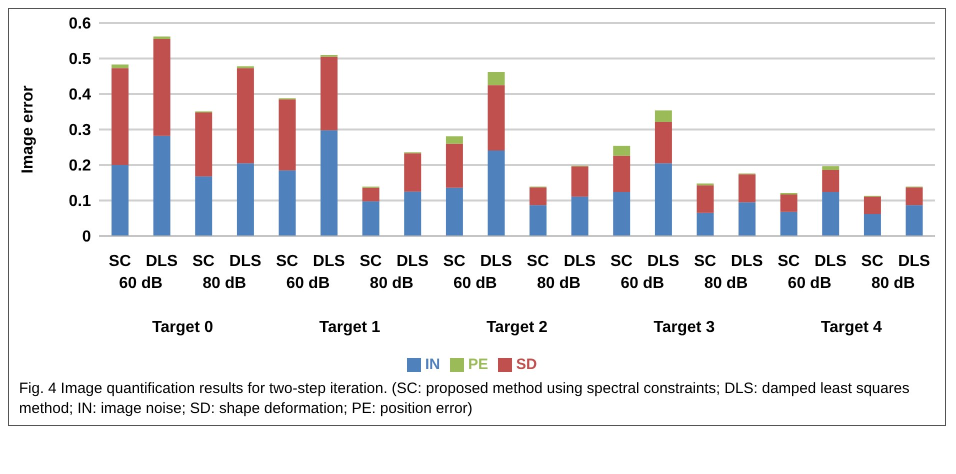  What do you see at coordinates (28, 129) in the screenshot?
I see `y-axis-title: Image error` at bounding box center [28, 129].